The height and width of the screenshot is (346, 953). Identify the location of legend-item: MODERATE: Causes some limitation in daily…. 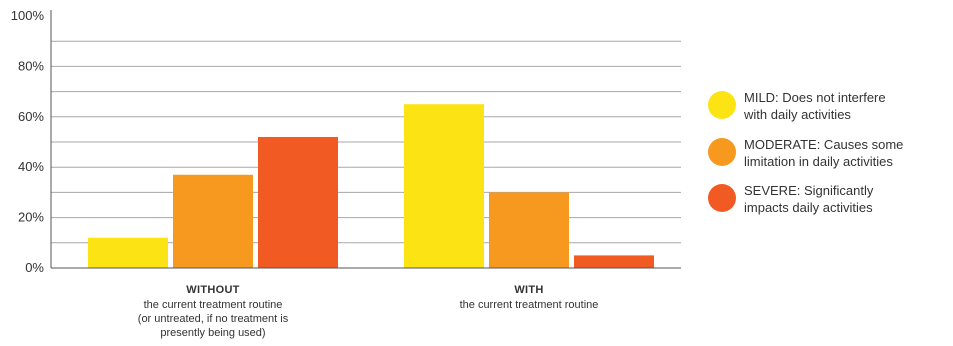
(830, 153).